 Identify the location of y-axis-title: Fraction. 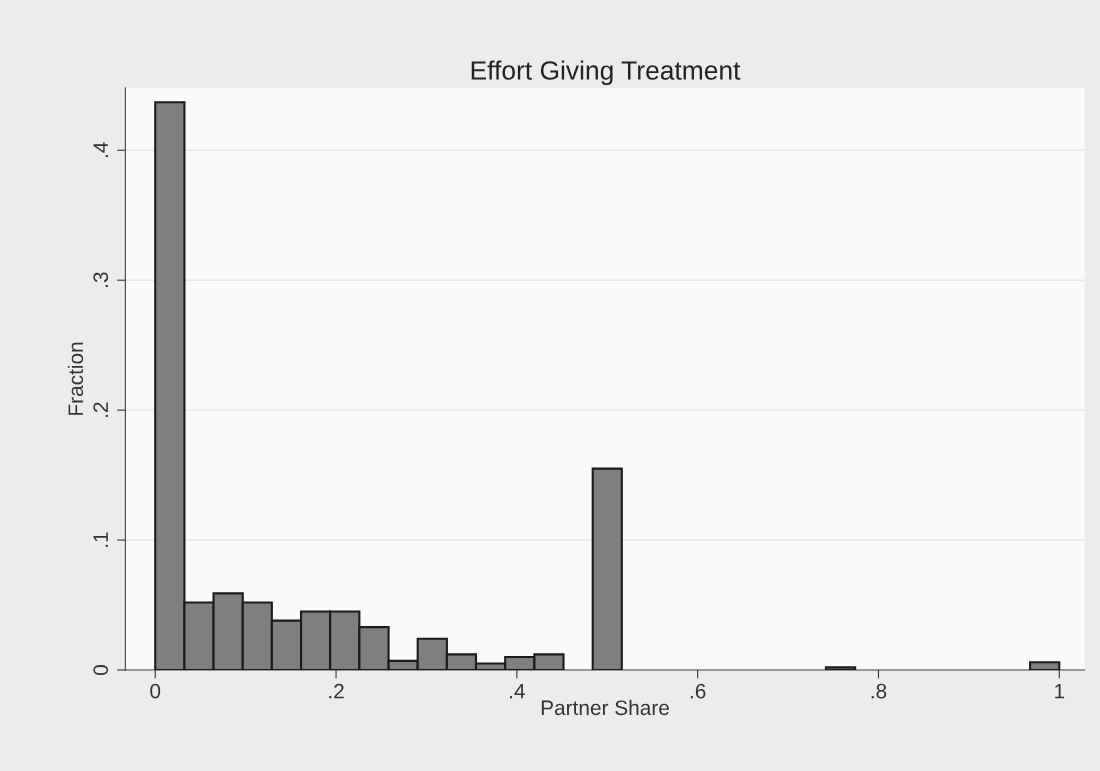
(75, 378).